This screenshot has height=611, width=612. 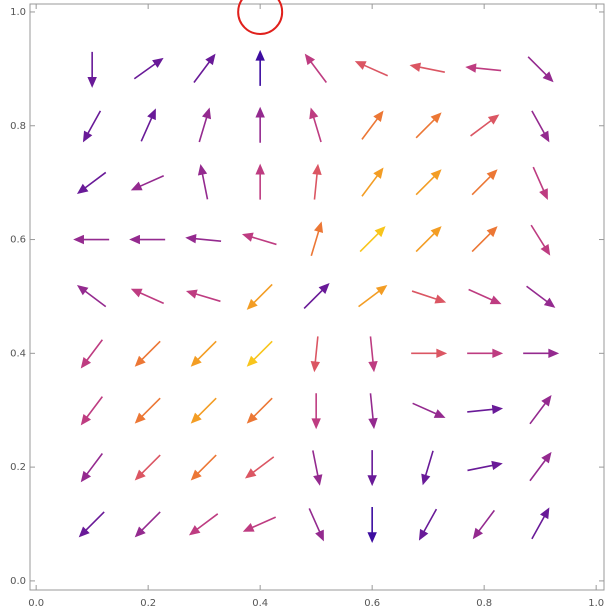 What do you see at coordinates (18, 126) in the screenshot?
I see `y-tick-label: 0.8` at bounding box center [18, 126].